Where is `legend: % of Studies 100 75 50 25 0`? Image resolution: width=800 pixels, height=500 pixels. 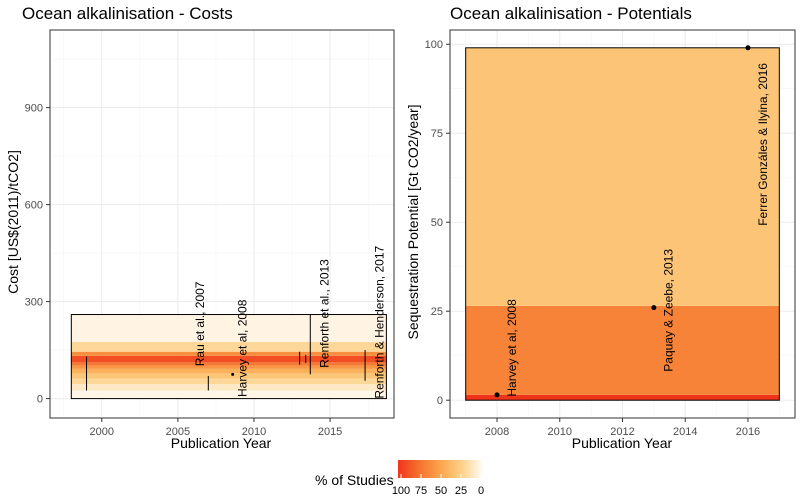
legend: % of Studies 100 75 50 25 0 is located at coordinates (399, 478).